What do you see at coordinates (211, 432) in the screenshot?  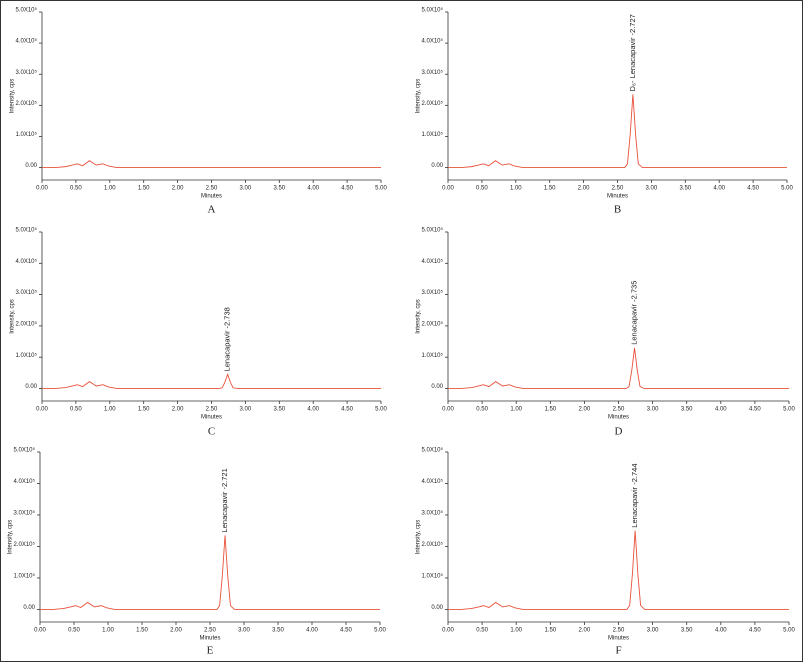 I see `panel-label: C` at bounding box center [211, 432].